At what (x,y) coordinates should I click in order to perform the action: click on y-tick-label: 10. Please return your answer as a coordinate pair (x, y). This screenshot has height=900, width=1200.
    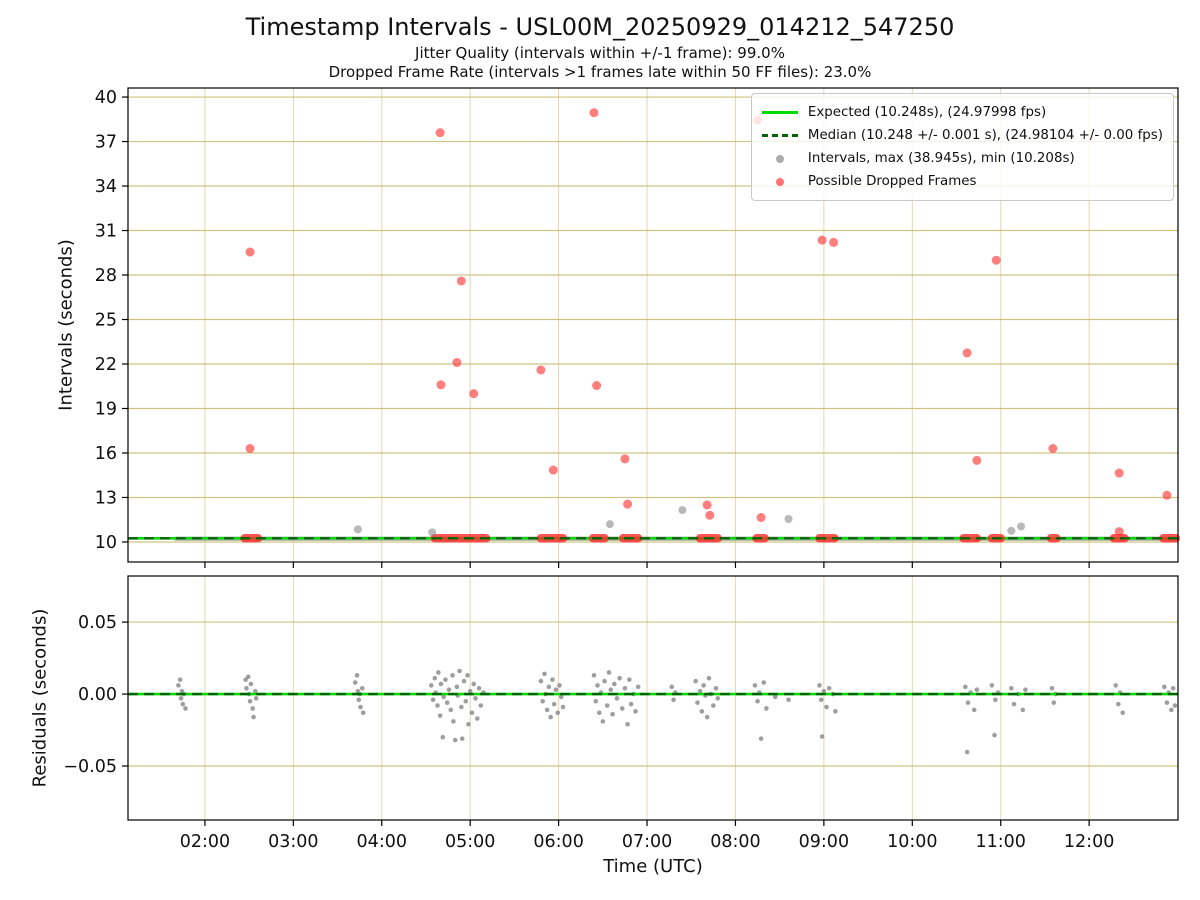
    Looking at the image, I should click on (106, 543).